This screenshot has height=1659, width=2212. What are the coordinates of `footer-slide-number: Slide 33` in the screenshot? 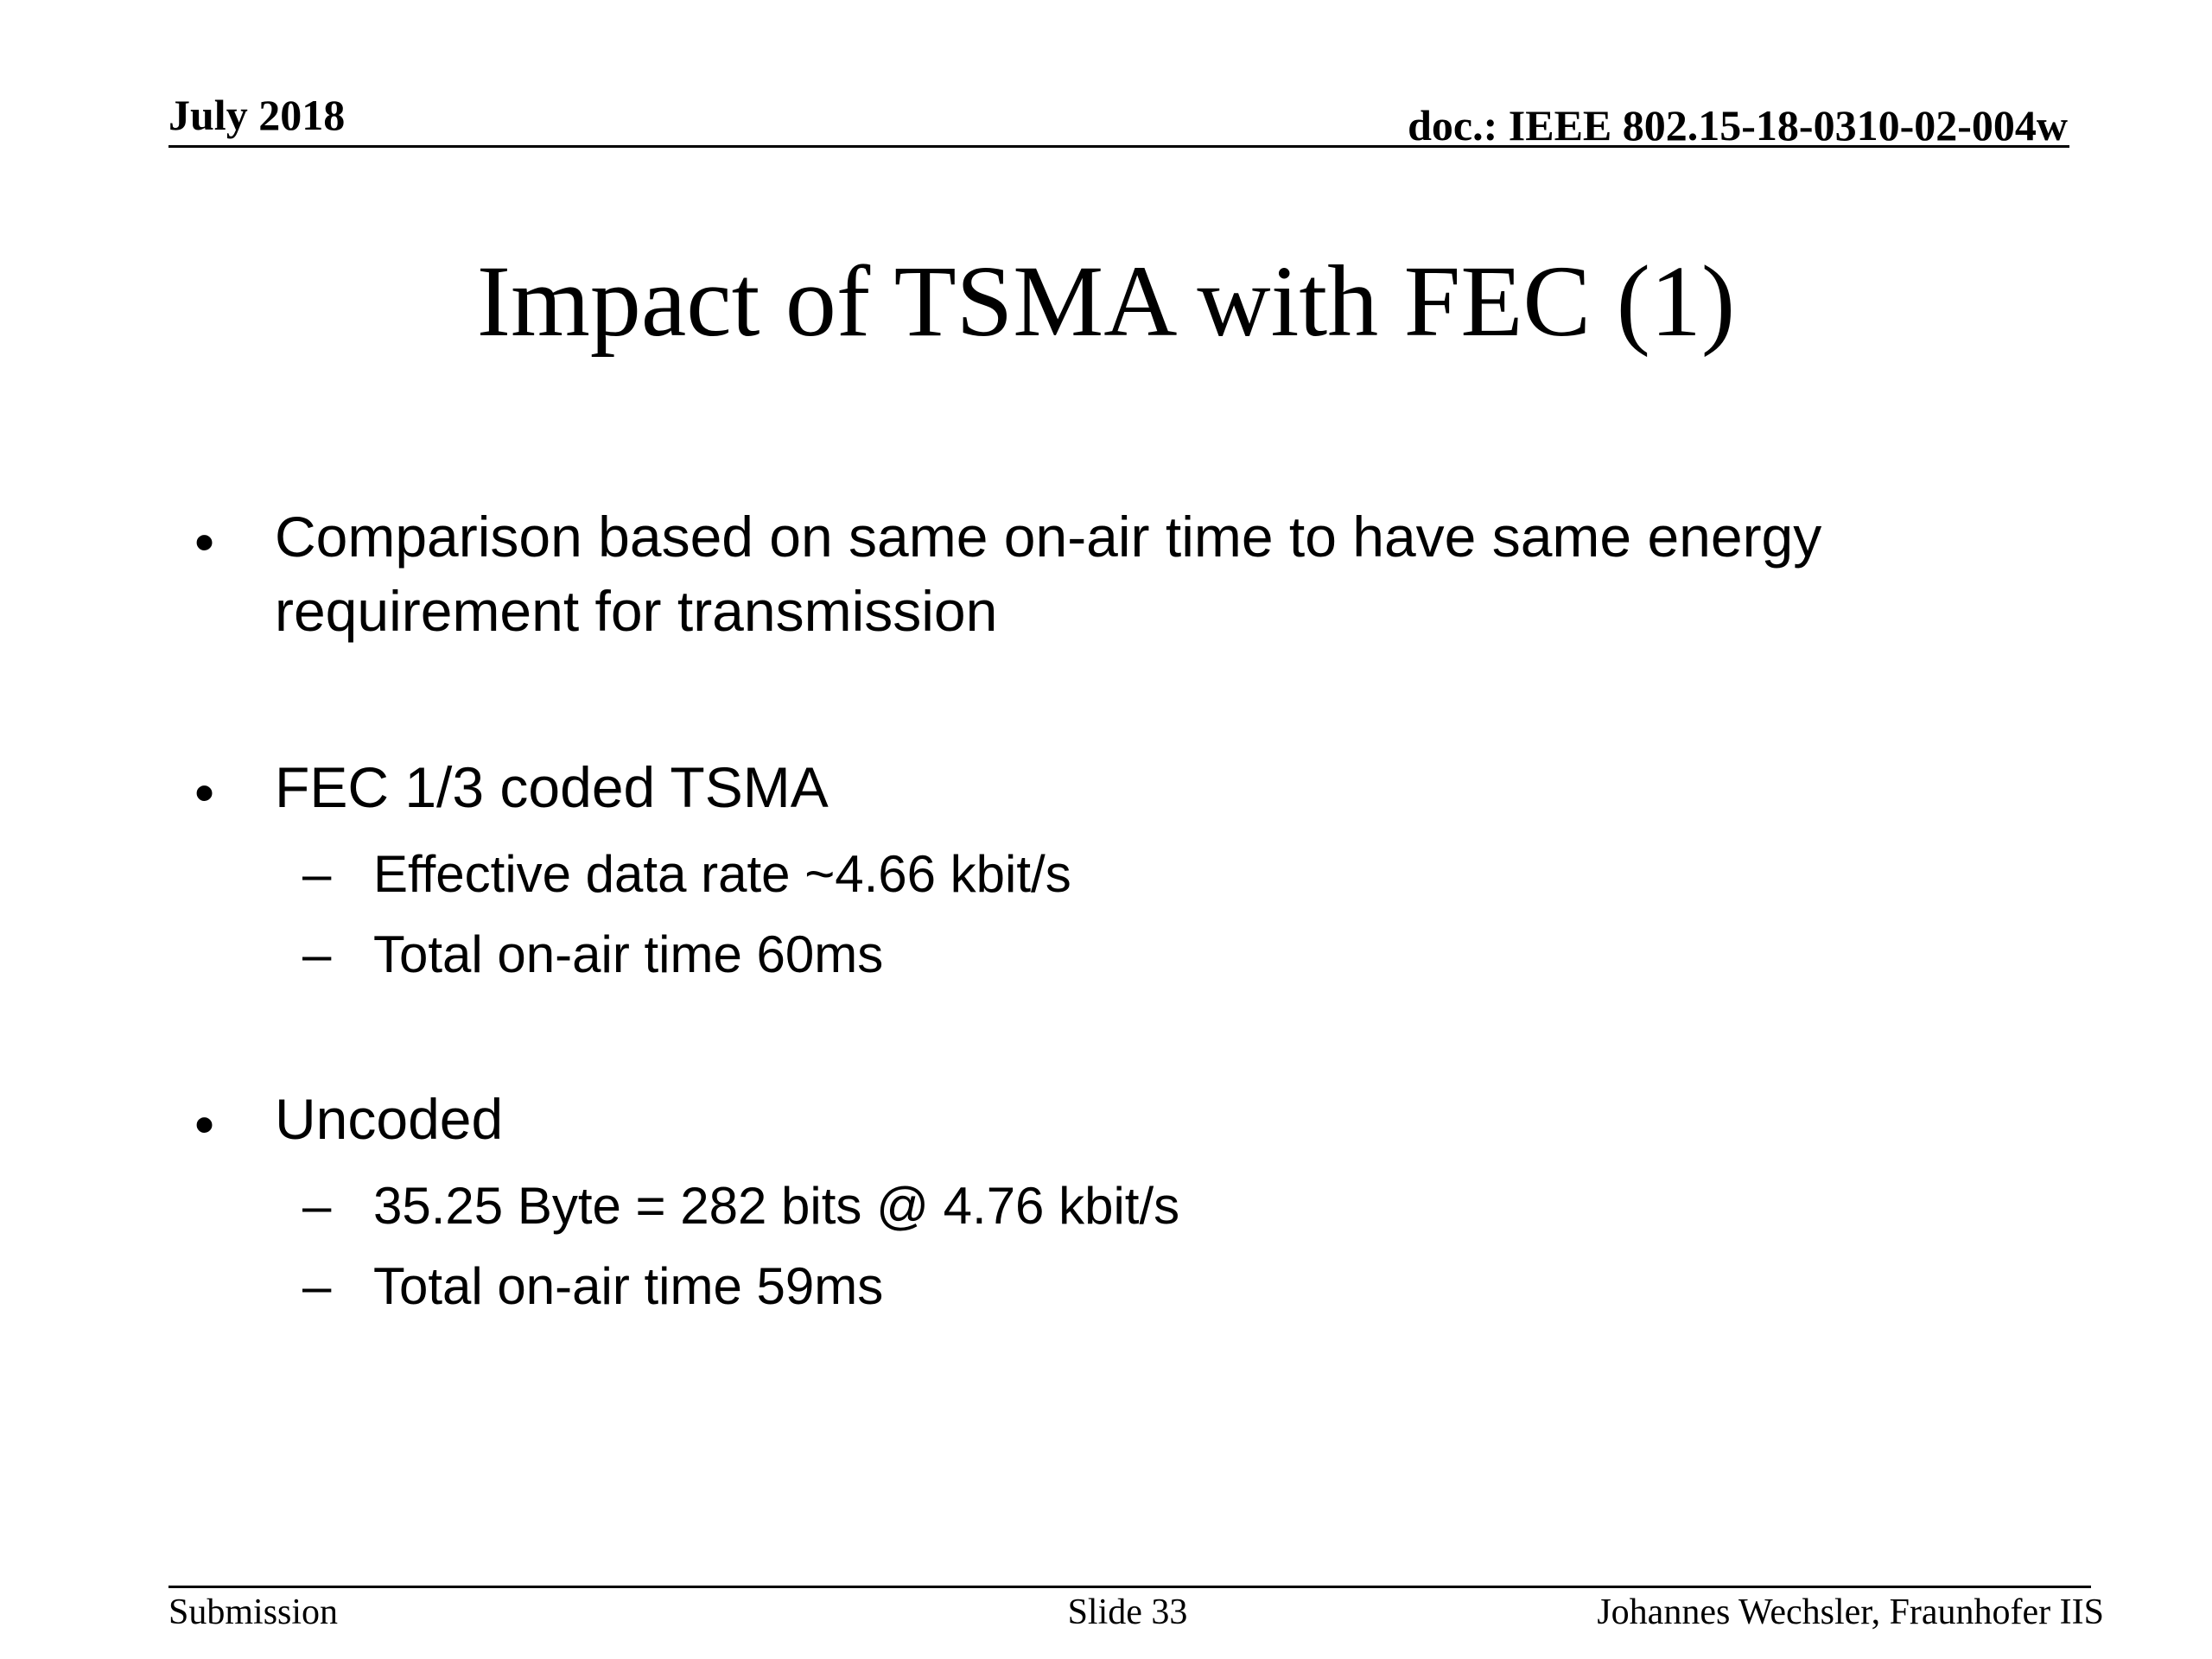 It's located at (1127, 1612).